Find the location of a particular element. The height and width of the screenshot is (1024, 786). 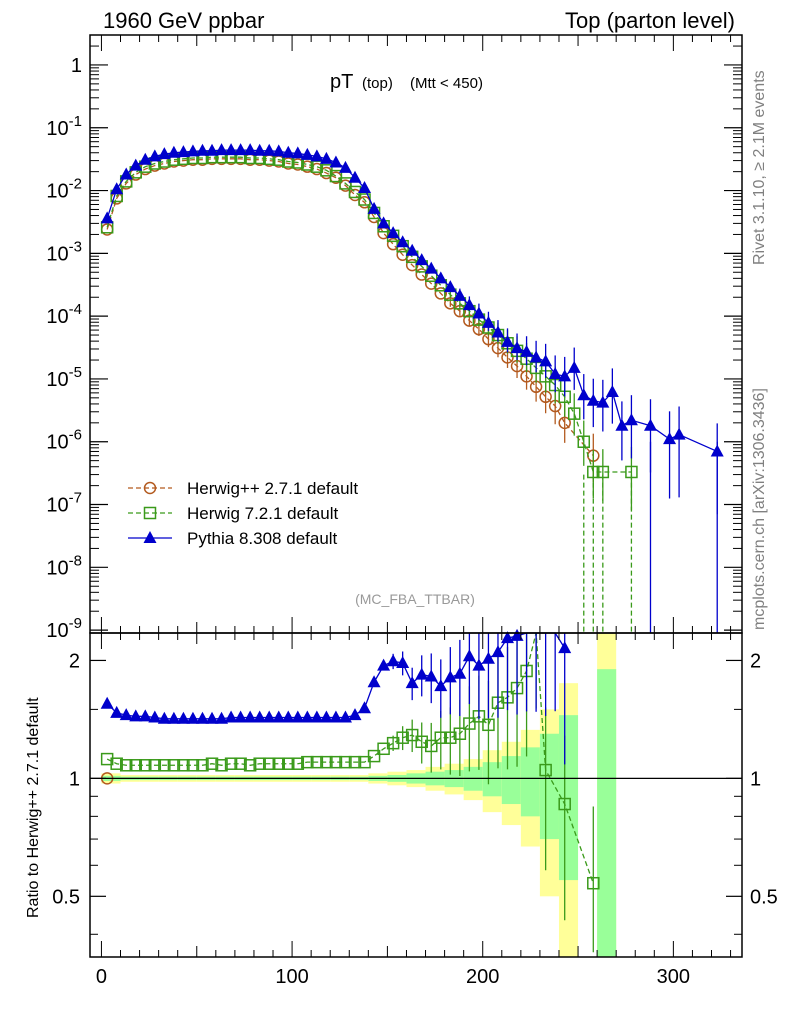

rivet-label: Rivet 3.1.10, ≥ 2.1M events is located at coordinates (759, 167).